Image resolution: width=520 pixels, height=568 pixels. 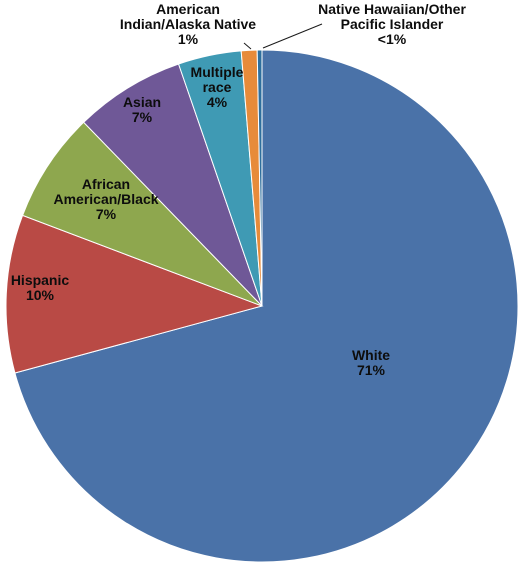 I want to click on slice-label-native-hawaiian-other-pacific-islander: Native Hawaiian/Other Pacific Islander <1%, so click(x=392, y=24).